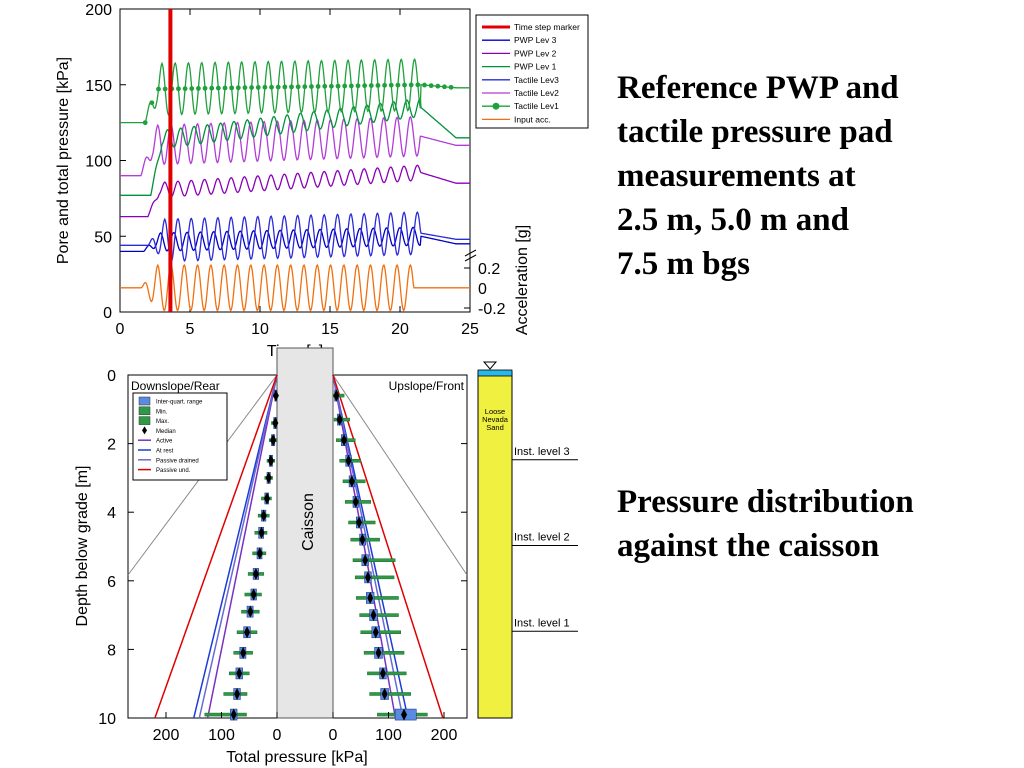  I want to click on x-tick-label: 100, so click(388, 735).